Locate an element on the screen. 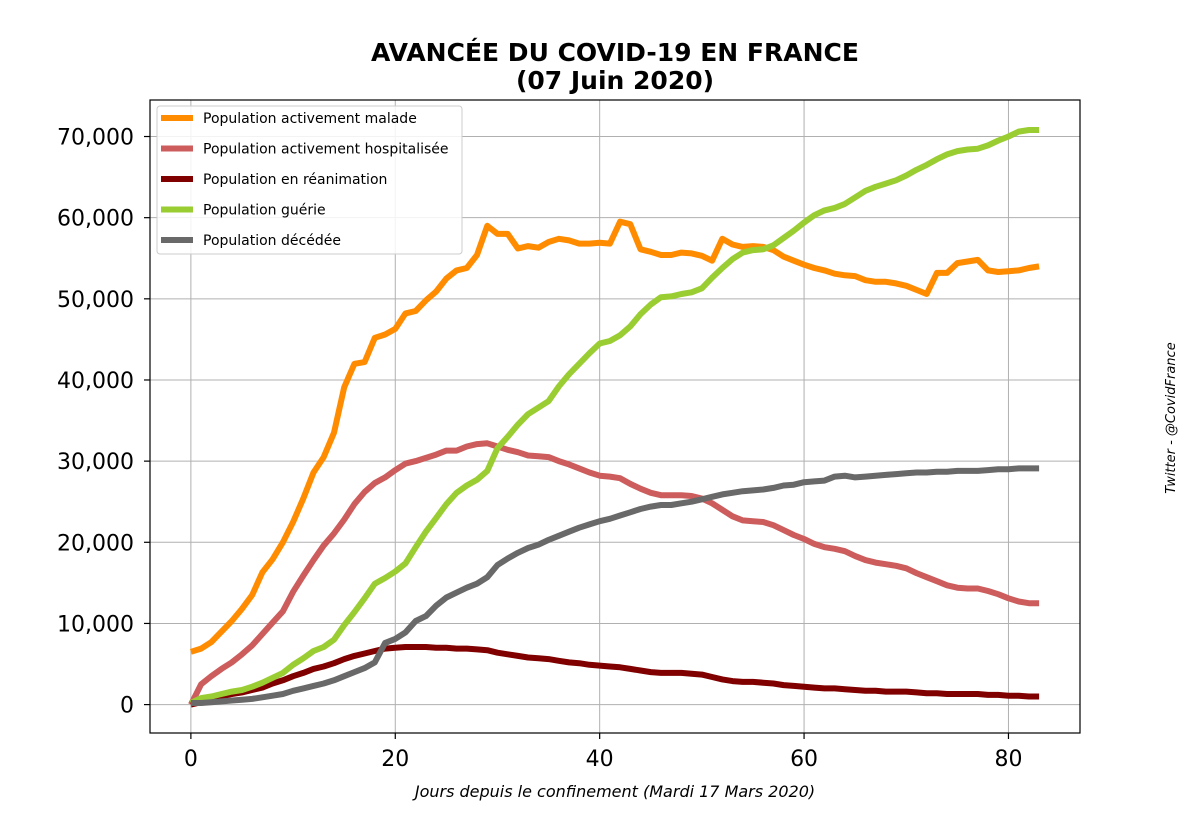 The image size is (1200, 825). x-tick-label: 0 is located at coordinates (191, 759).